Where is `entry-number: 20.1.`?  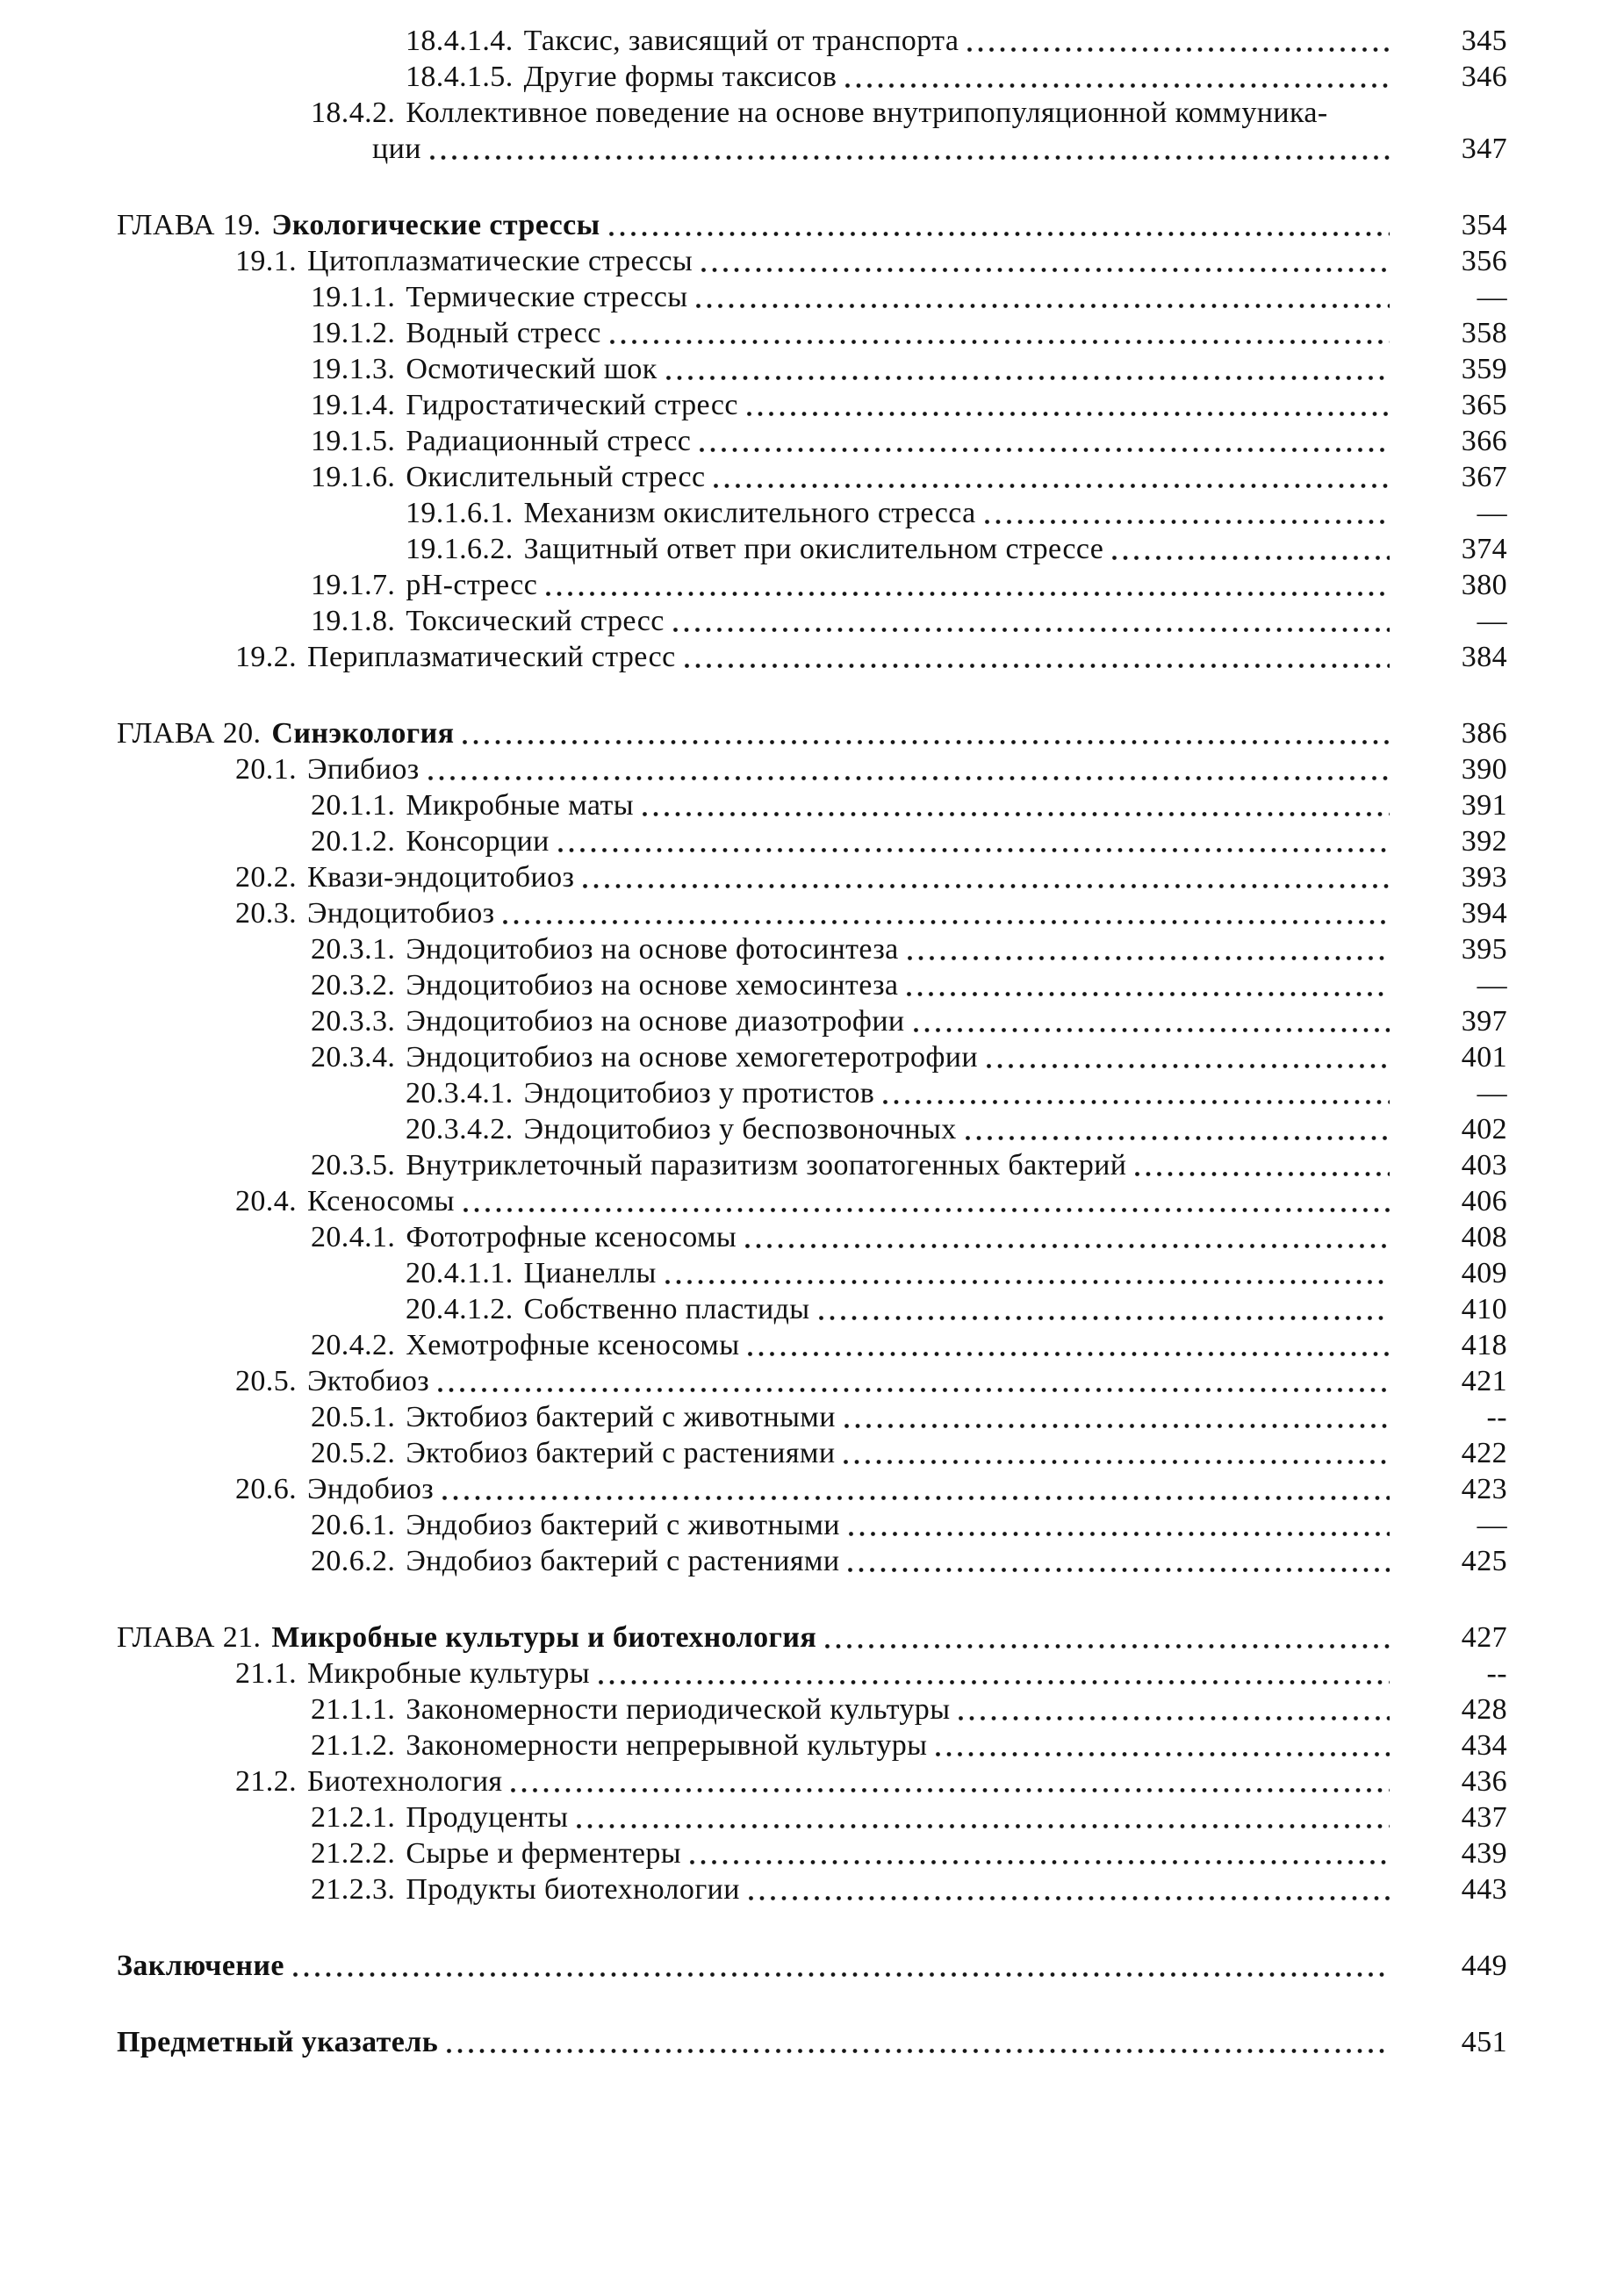 entry-number: 20.1. is located at coordinates (266, 770).